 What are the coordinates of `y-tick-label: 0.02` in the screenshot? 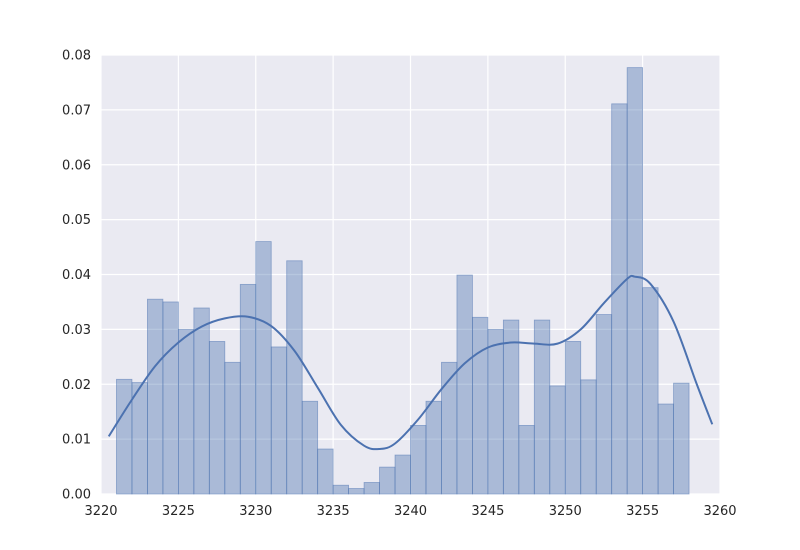 It's located at (76, 385).